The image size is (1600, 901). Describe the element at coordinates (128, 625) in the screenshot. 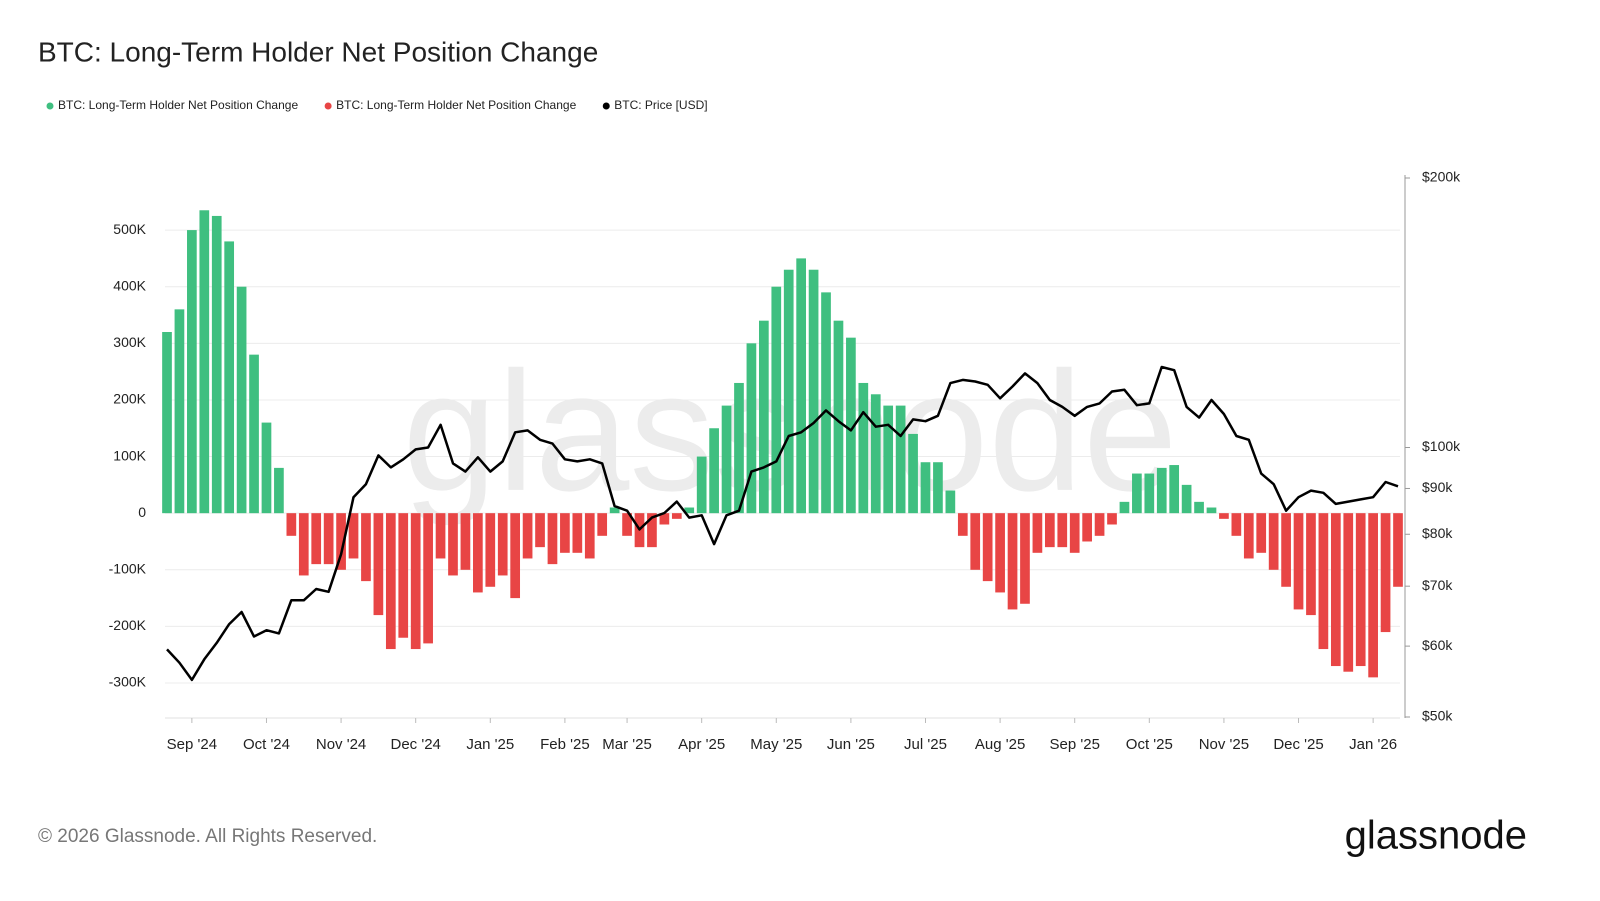

I see `y-tick-label: -200K` at that location.